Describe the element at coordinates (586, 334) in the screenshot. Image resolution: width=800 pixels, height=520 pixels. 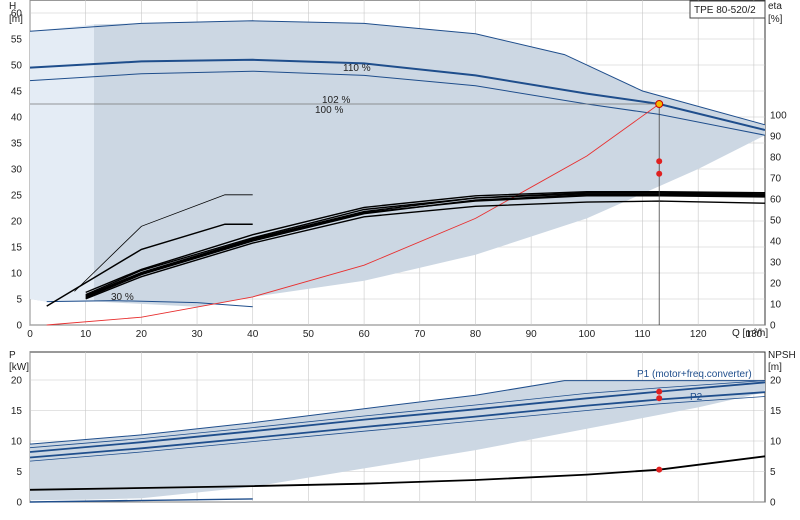
I see `x-tick-label-10: 100` at that location.